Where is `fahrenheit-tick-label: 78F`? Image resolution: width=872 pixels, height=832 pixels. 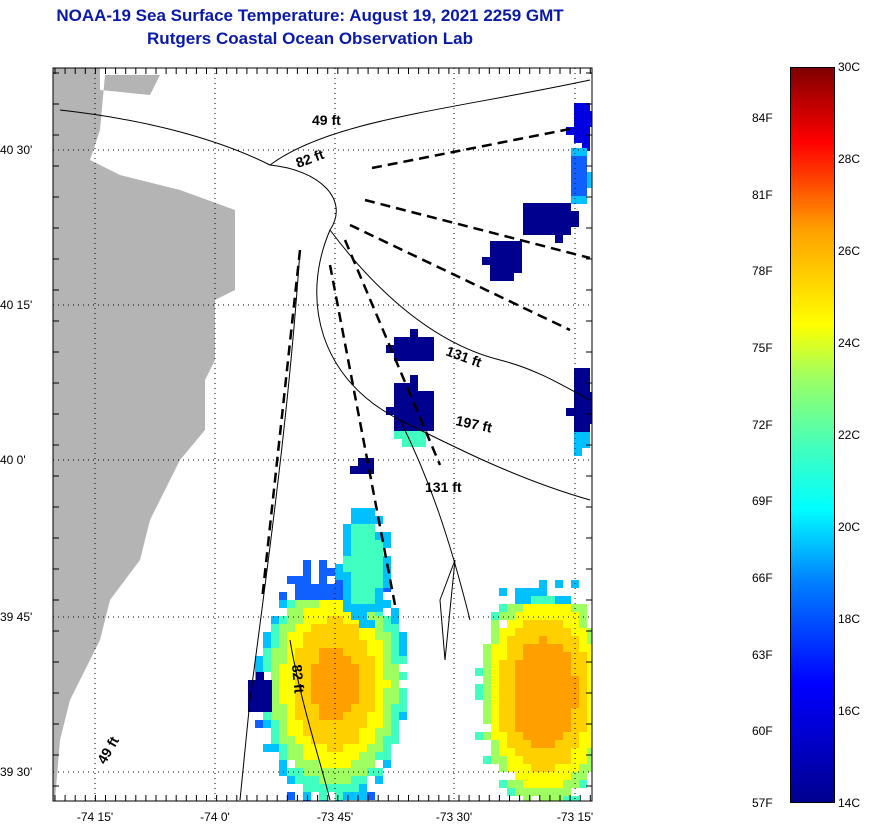
fahrenheit-tick-label: 78F is located at coordinates (762, 271).